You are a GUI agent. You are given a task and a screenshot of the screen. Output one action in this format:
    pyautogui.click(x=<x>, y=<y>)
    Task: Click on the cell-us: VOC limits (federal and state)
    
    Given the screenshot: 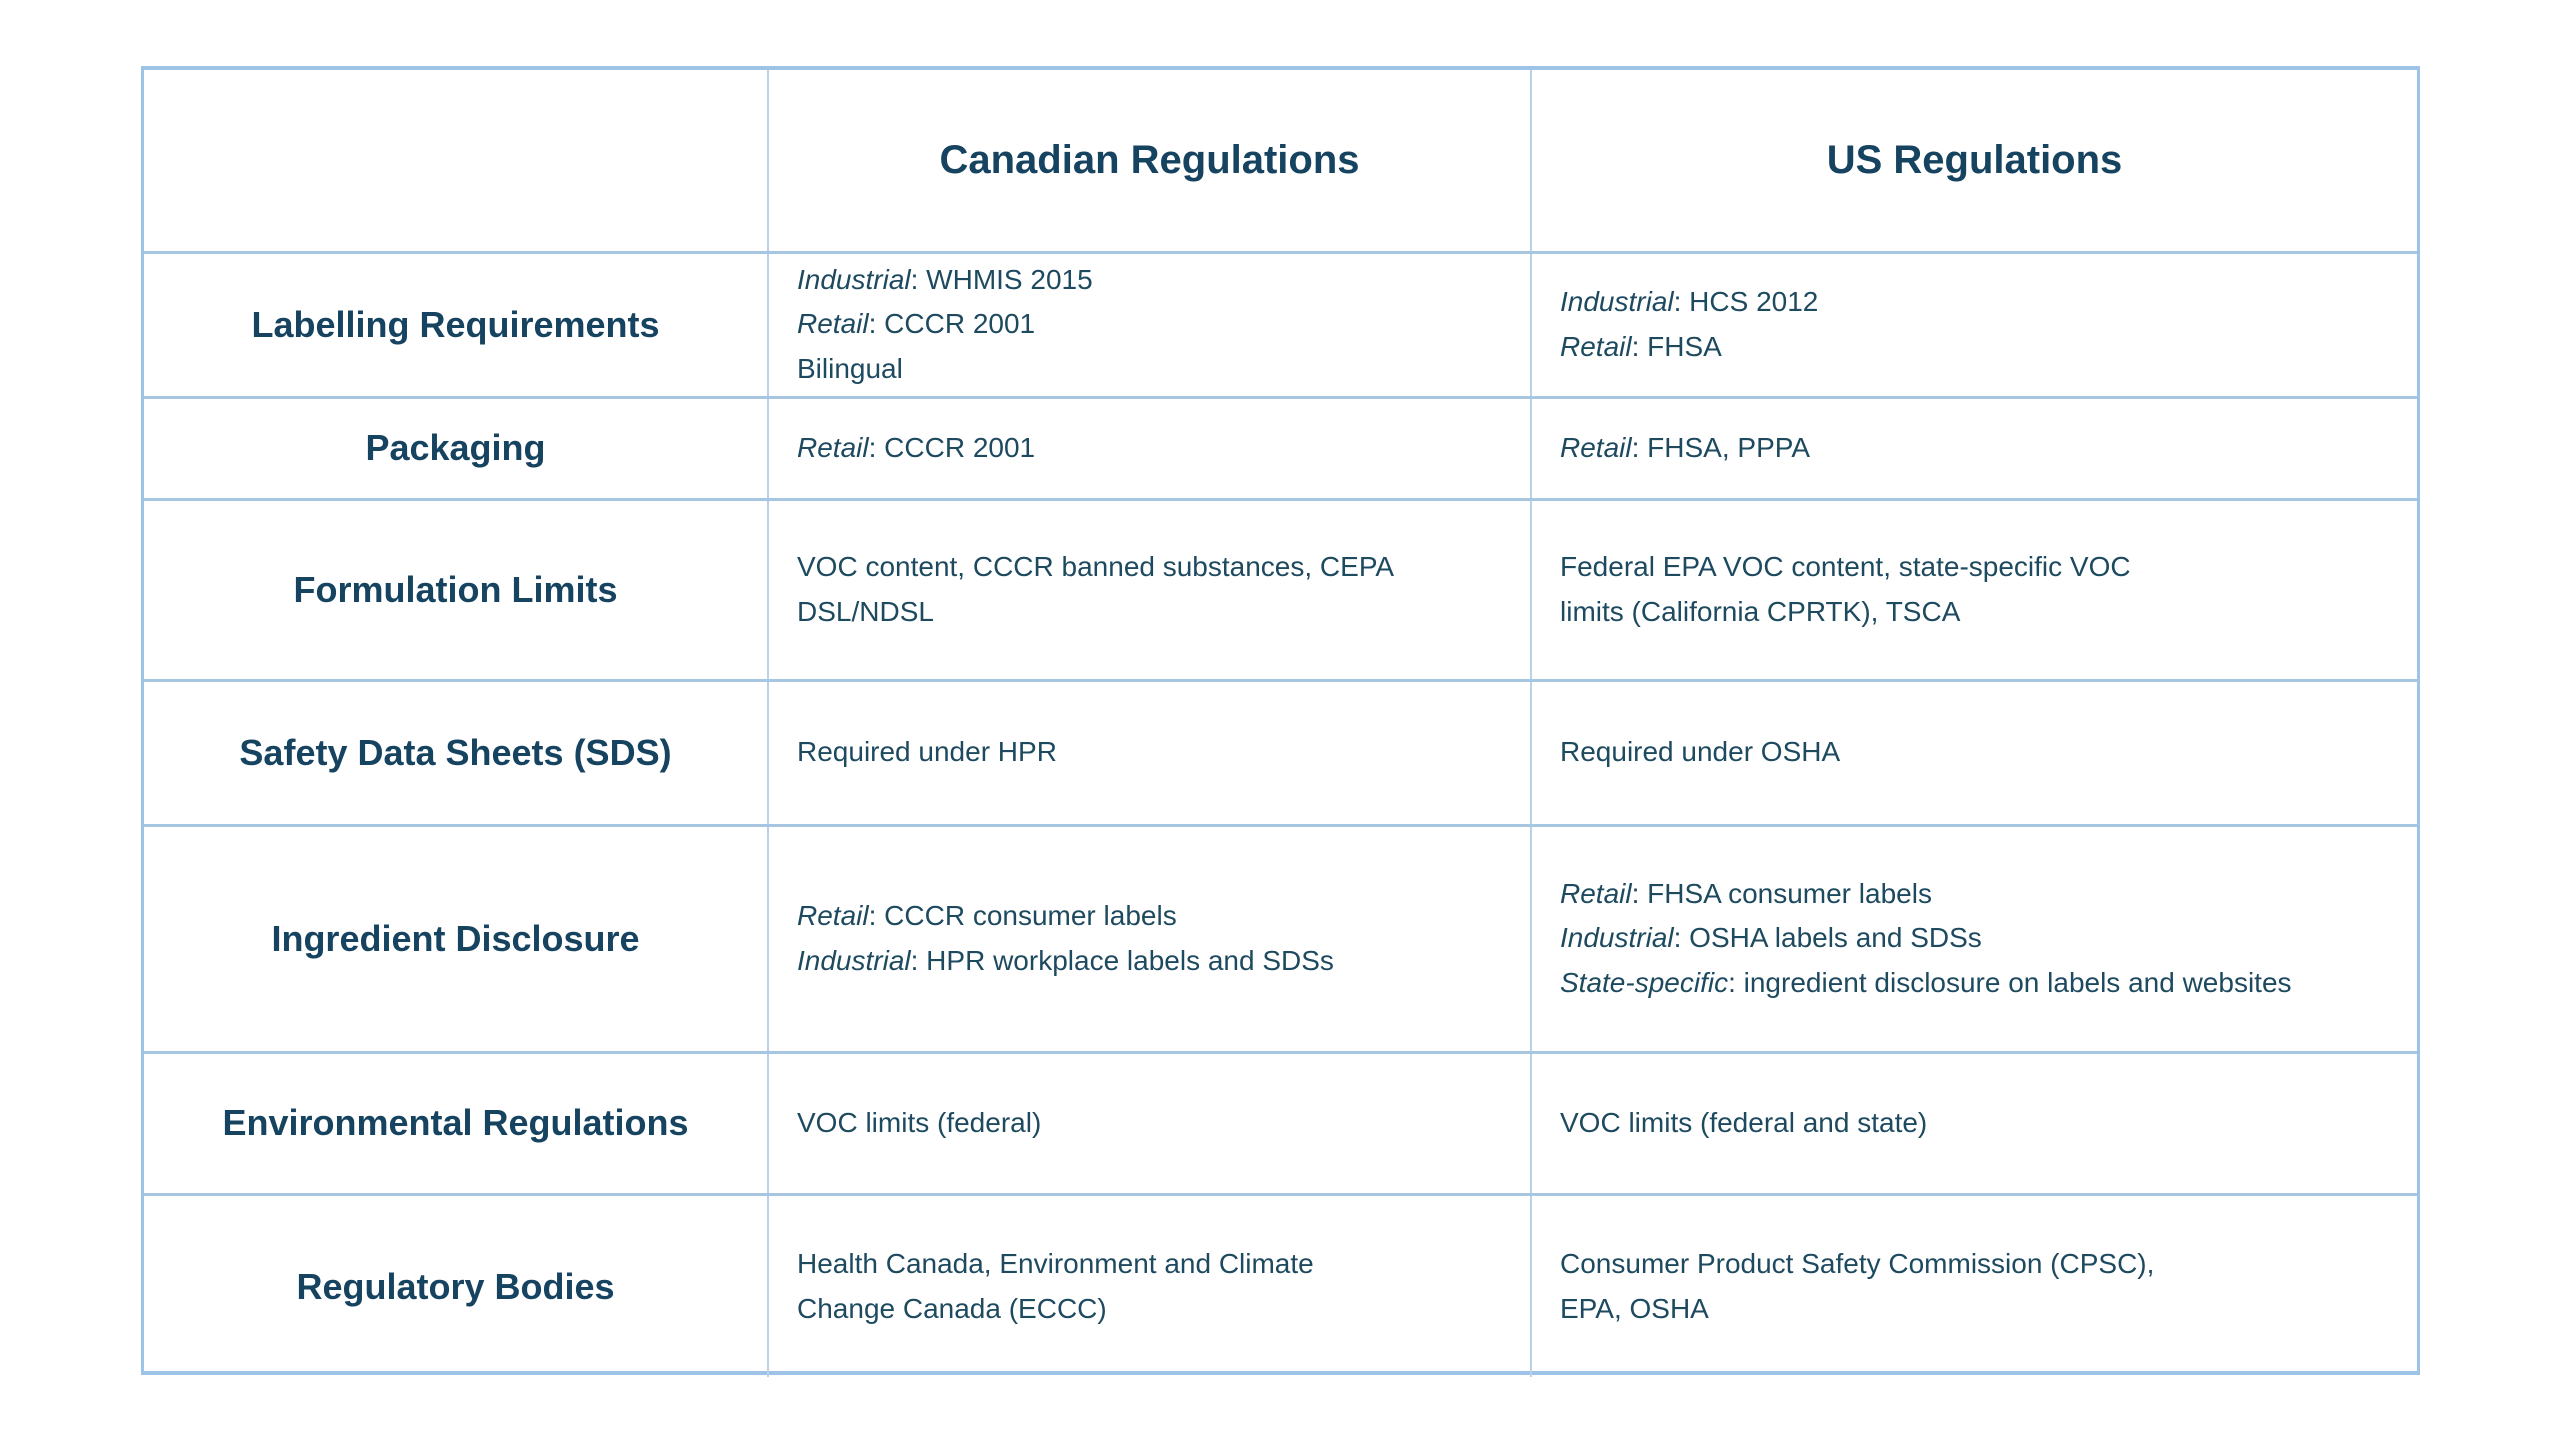 What is the action you would take?
    pyautogui.click(x=1973, y=1122)
    